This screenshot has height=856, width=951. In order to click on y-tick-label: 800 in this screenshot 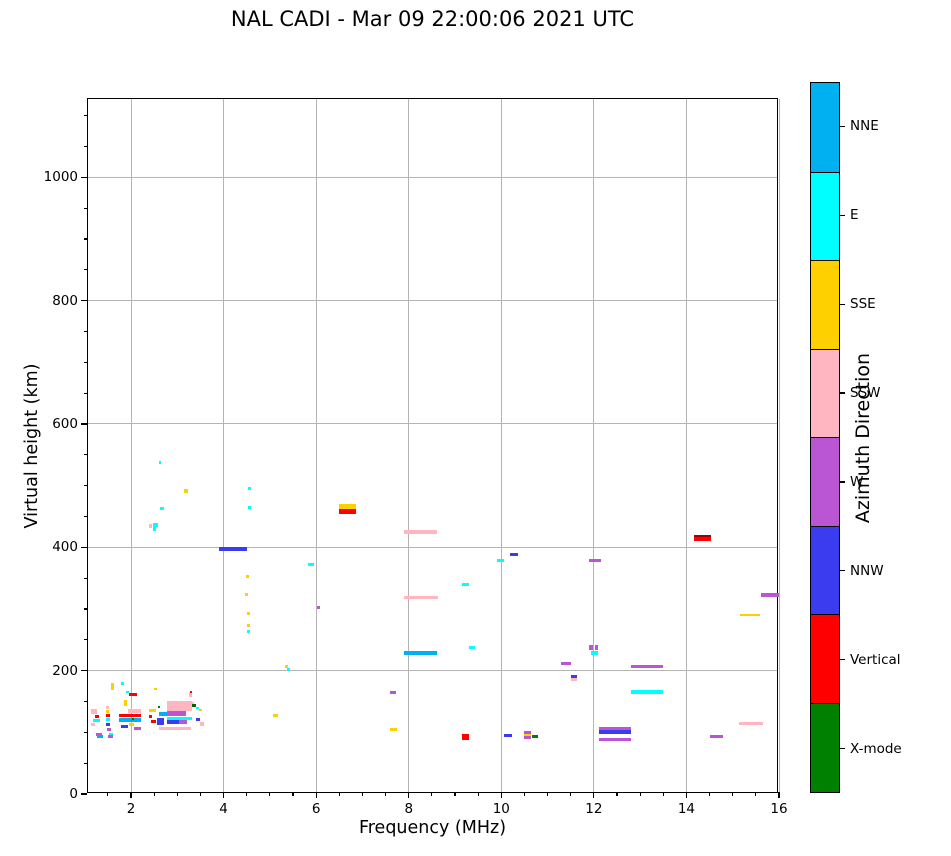, I will do `click(65, 300)`.